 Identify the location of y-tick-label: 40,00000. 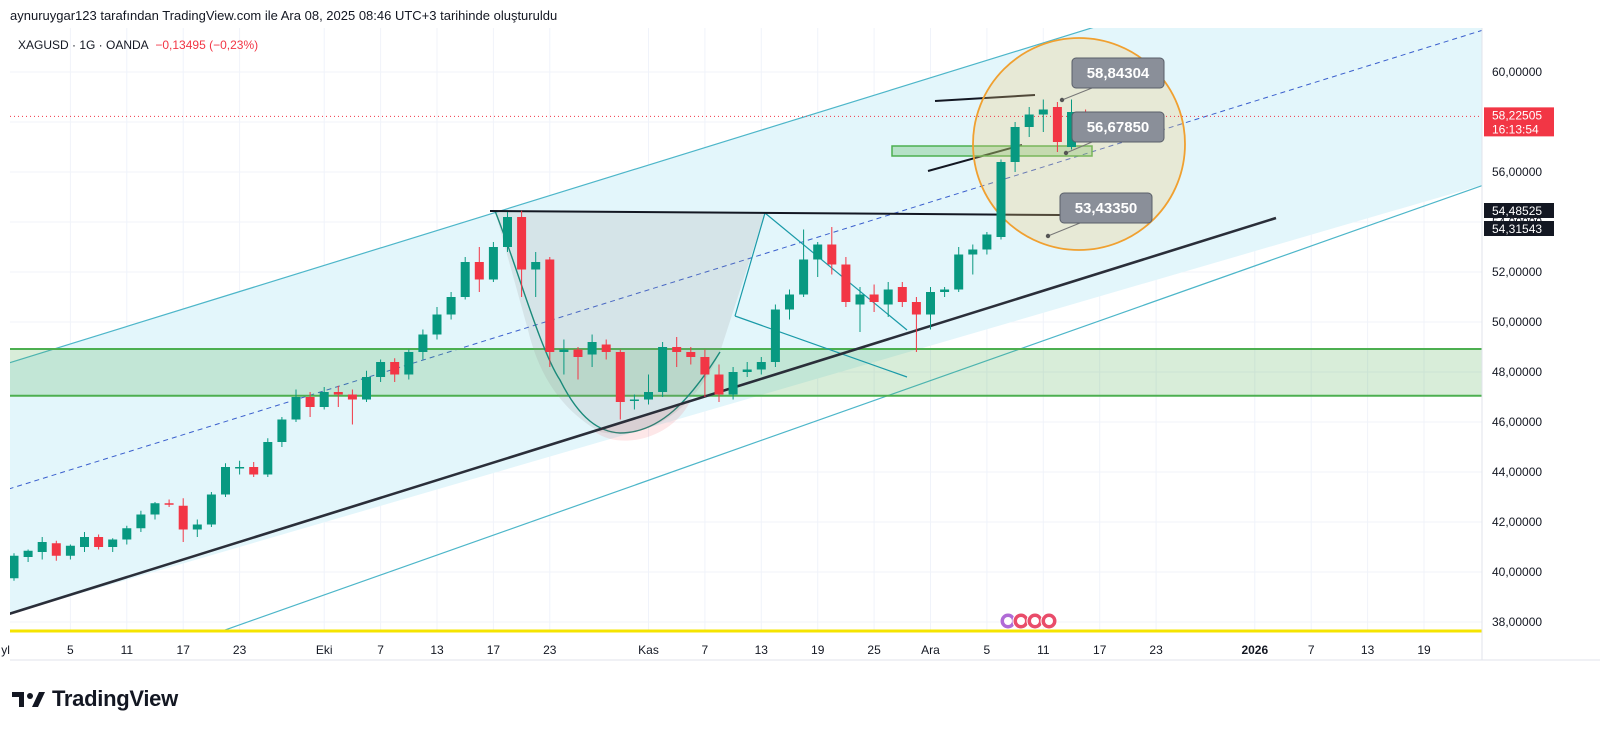
(1517, 572).